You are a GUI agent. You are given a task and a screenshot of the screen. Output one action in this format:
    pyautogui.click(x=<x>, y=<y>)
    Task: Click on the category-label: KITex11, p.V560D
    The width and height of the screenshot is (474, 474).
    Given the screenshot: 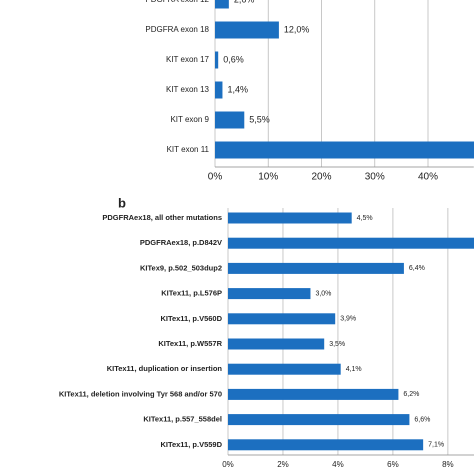 What is the action you would take?
    pyautogui.click(x=191, y=318)
    